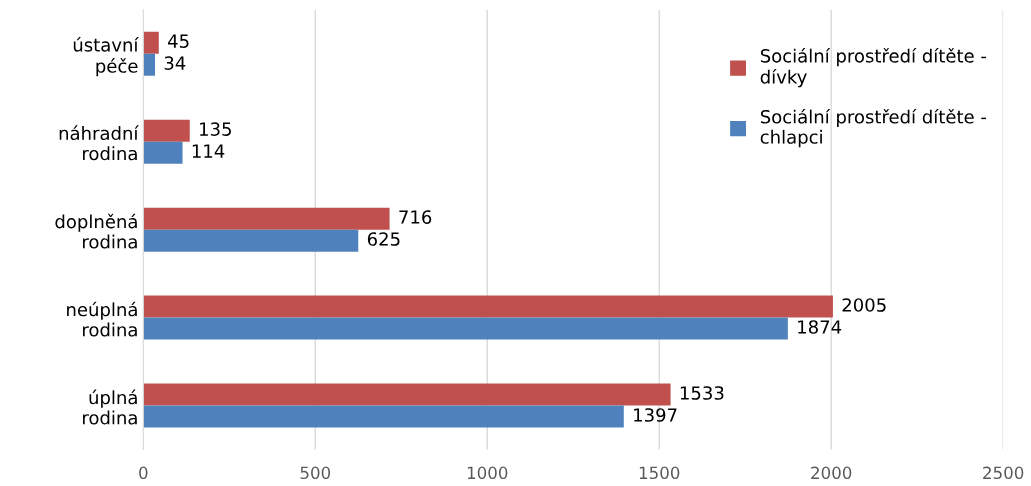 This screenshot has height=486, width=1031. What do you see at coordinates (487, 473) in the screenshot?
I see `x-tick-label: 1000` at bounding box center [487, 473].